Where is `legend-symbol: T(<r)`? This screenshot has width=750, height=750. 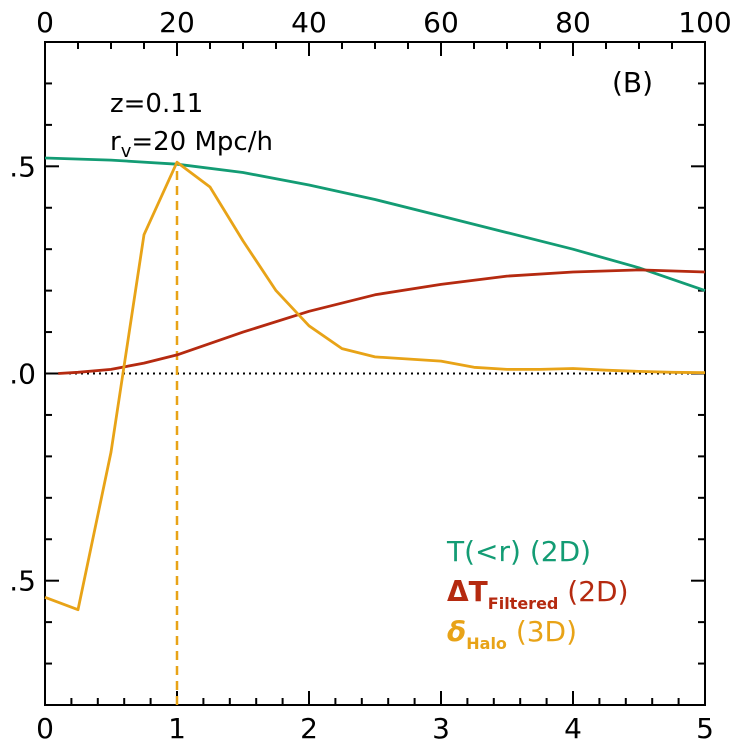 legend-symbol: T(<r) is located at coordinates (483, 551).